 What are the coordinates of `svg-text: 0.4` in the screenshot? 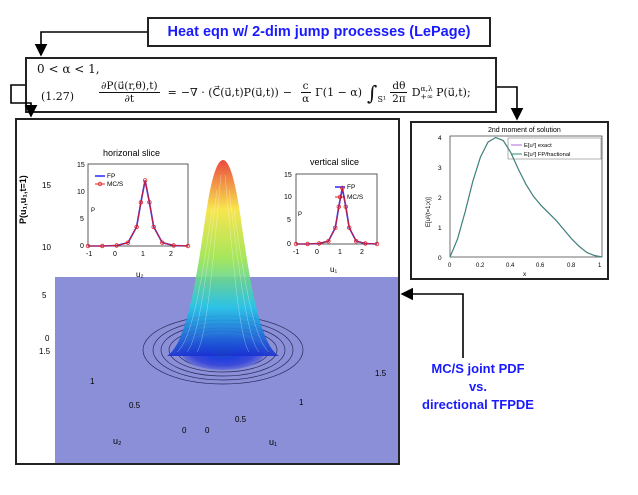 It's located at (510, 266).